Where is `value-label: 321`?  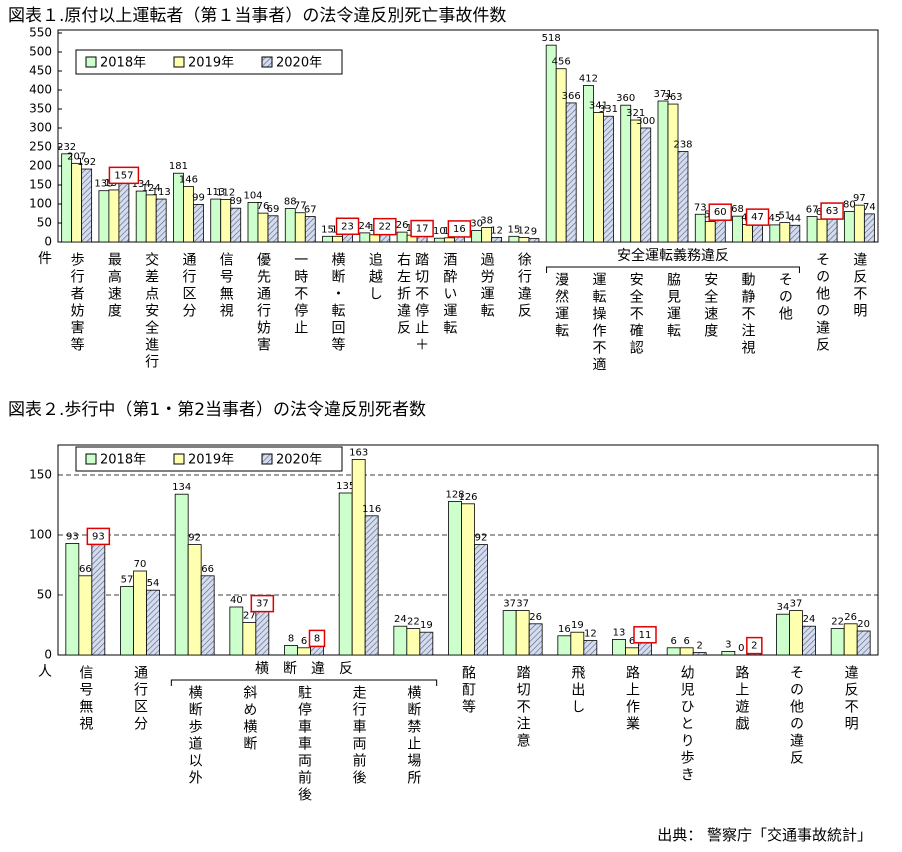 value-label: 321 is located at coordinates (635, 113).